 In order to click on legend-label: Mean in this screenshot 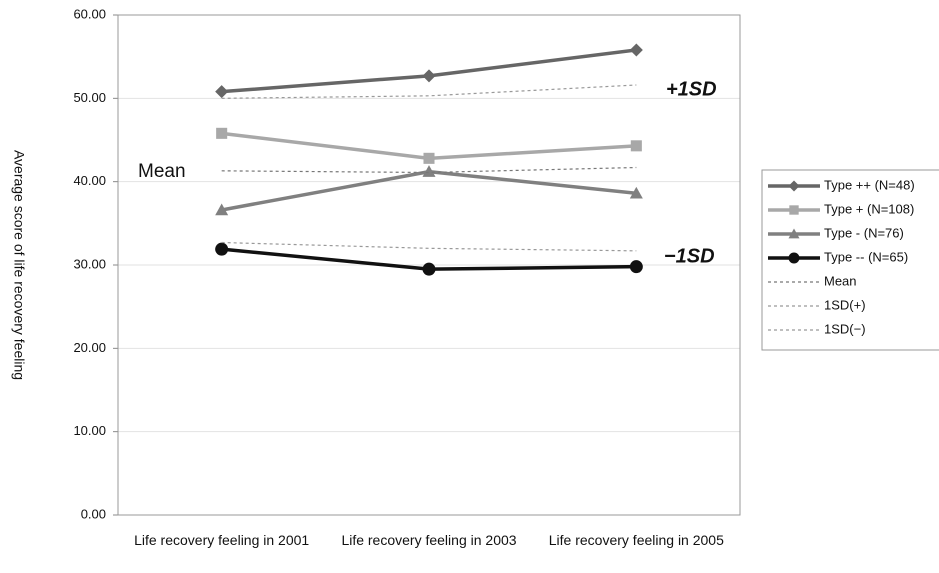, I will do `click(840, 280)`.